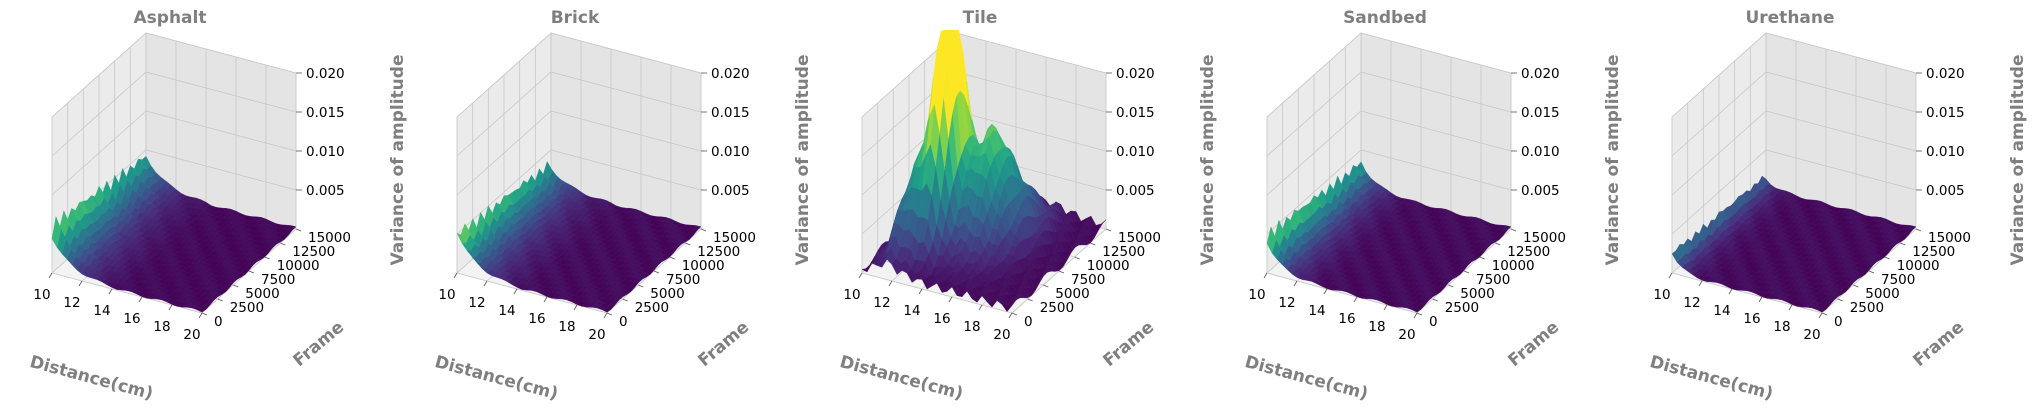  I want to click on subplot-title: Brick, so click(575, 18).